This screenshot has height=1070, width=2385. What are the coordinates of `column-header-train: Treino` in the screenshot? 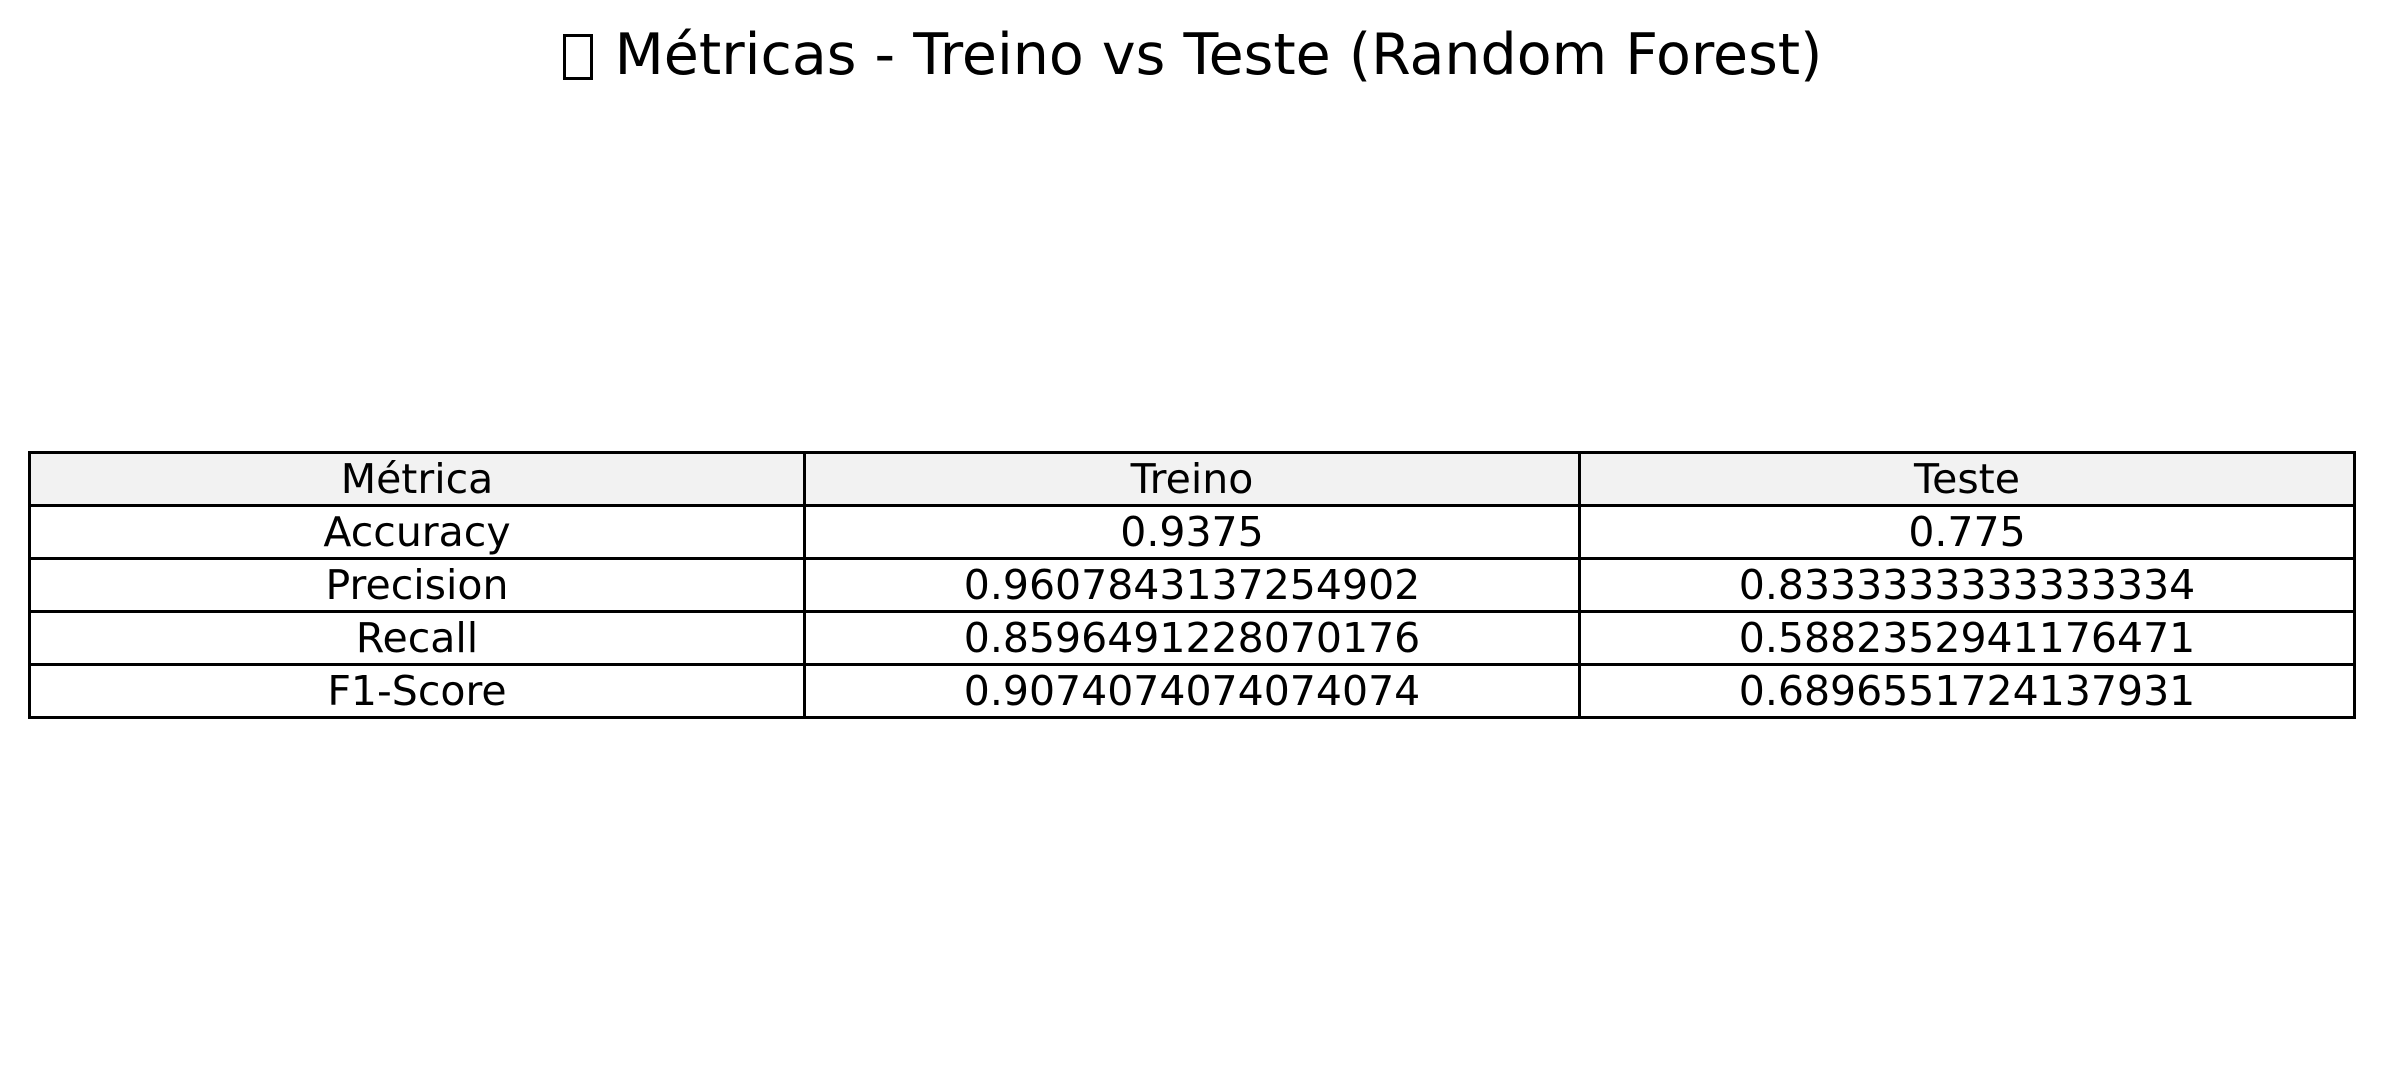 It's located at (1192, 479).